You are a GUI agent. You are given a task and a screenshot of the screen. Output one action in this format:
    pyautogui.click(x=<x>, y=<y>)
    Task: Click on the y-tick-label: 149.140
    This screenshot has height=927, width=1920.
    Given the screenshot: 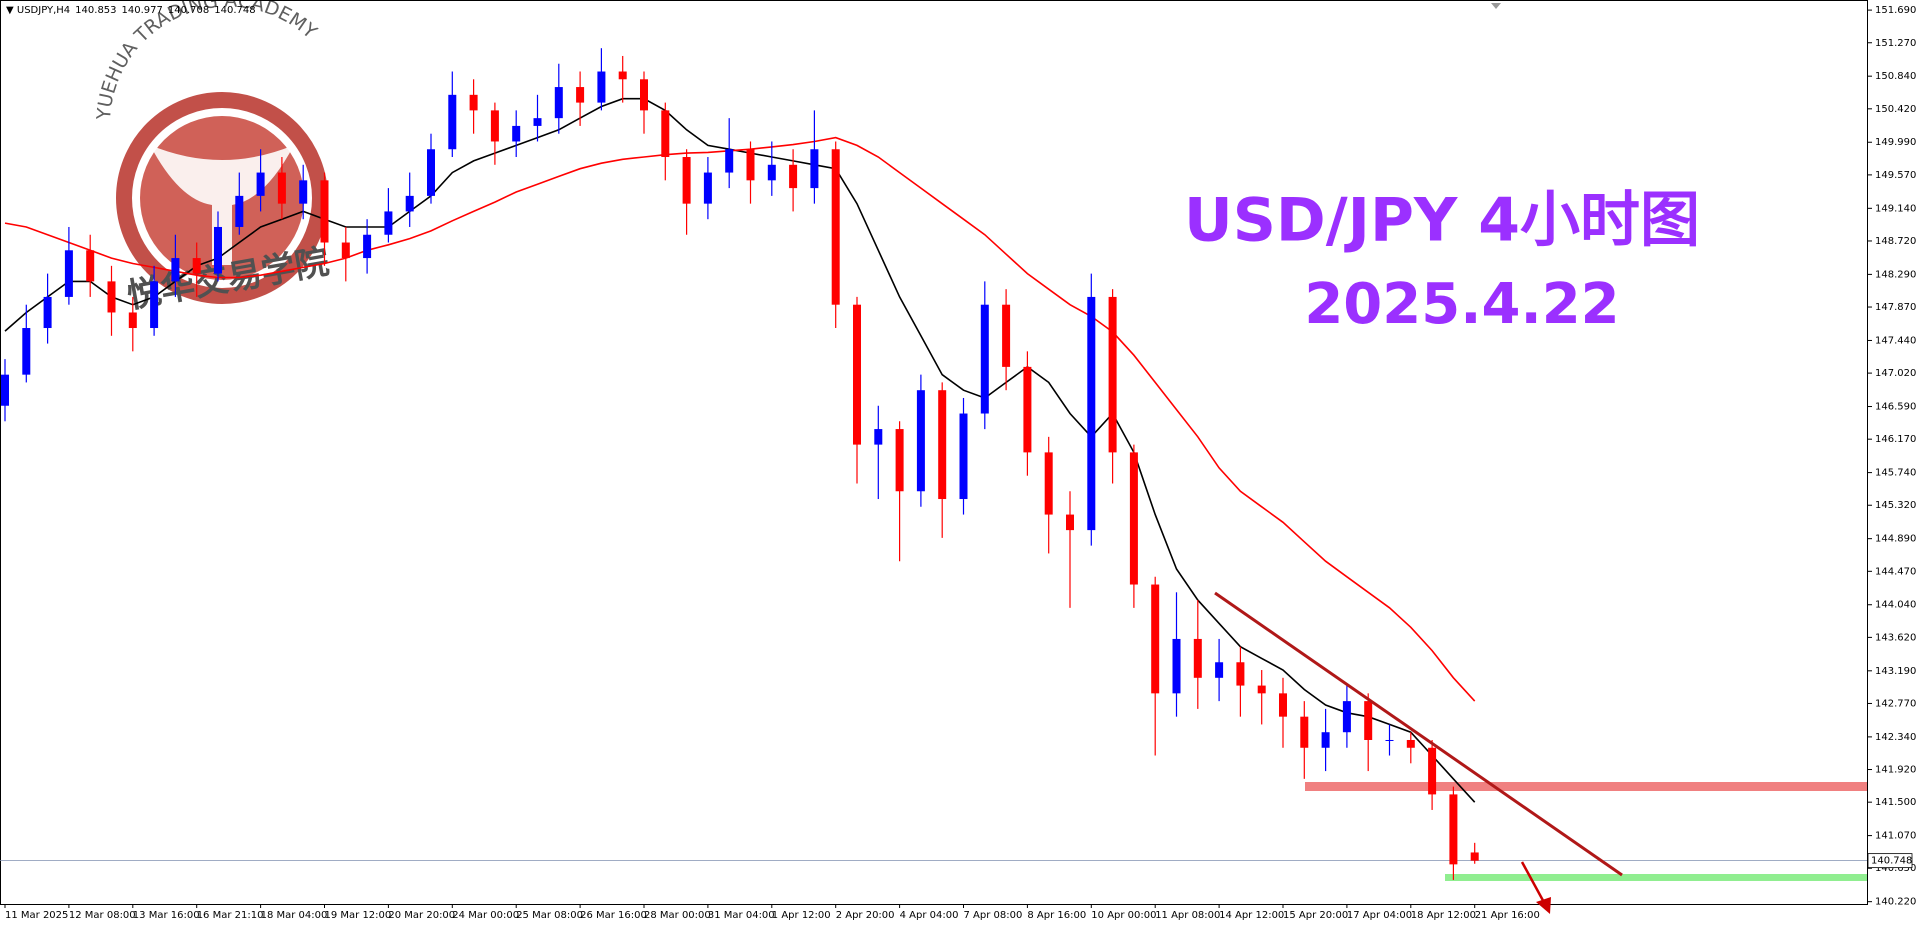 What is the action you would take?
    pyautogui.click(x=1895, y=208)
    